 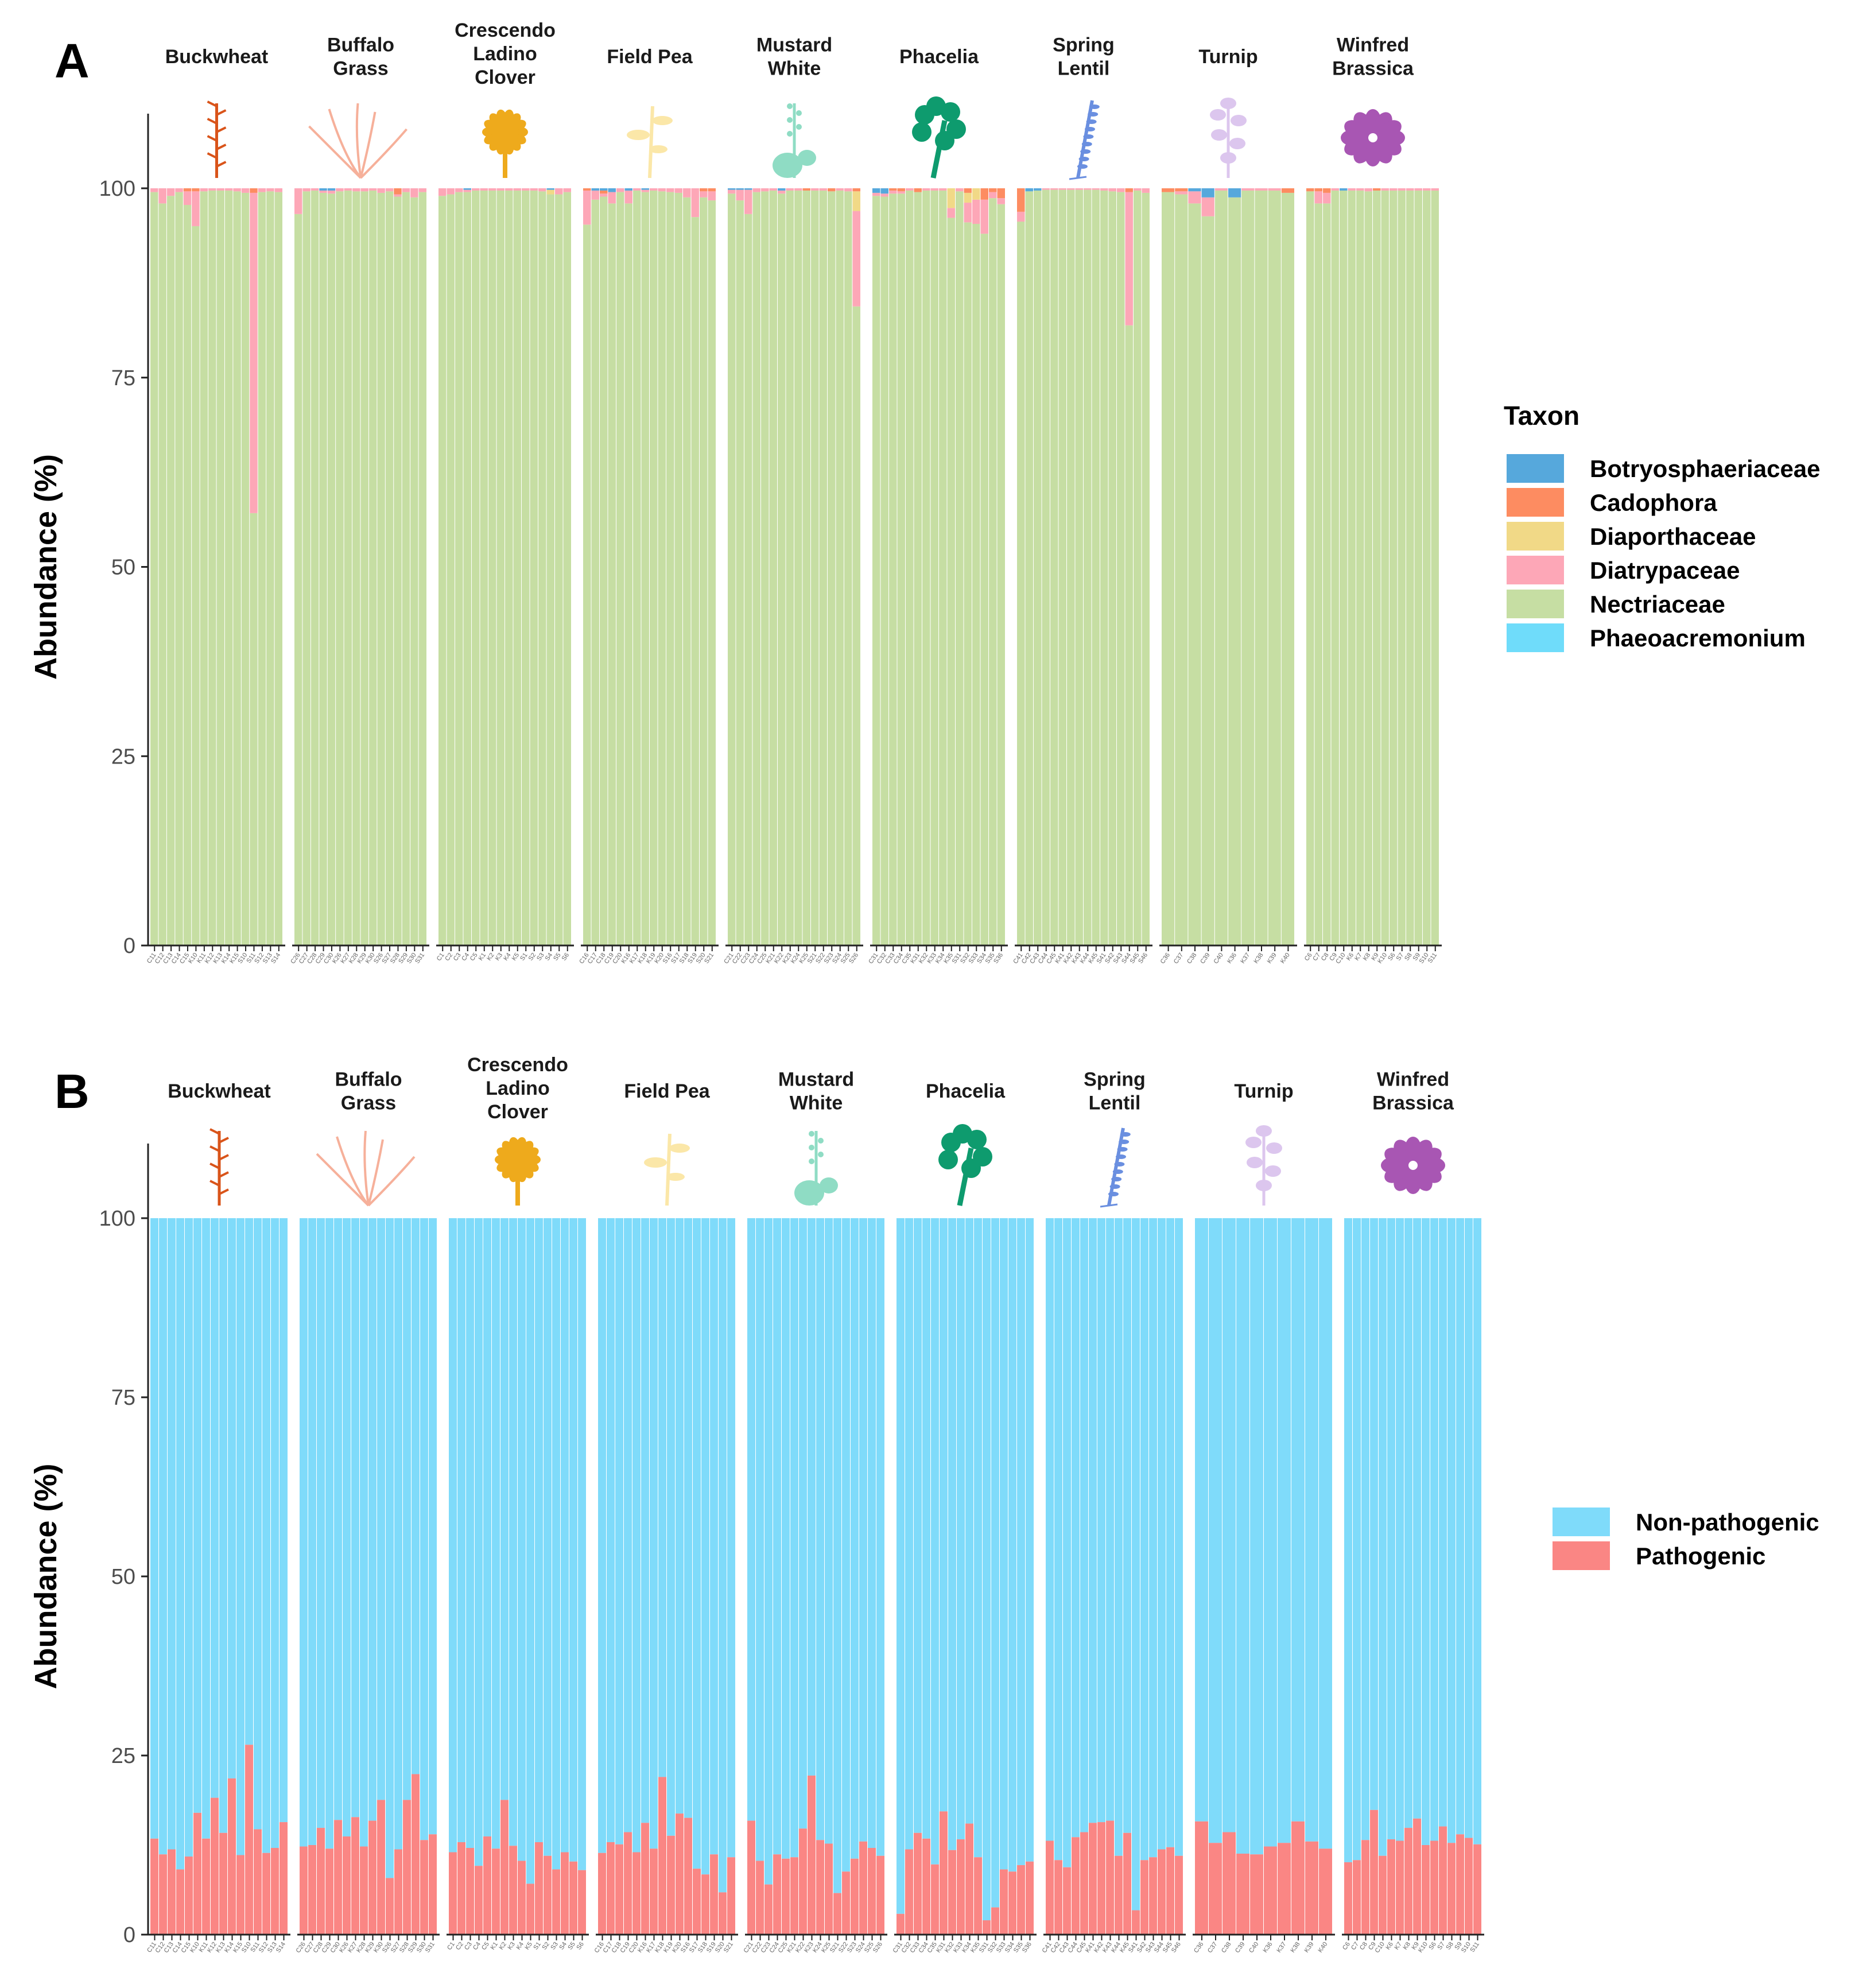 What do you see at coordinates (123, 757) in the screenshot?
I see `y-tick-label: 25` at bounding box center [123, 757].